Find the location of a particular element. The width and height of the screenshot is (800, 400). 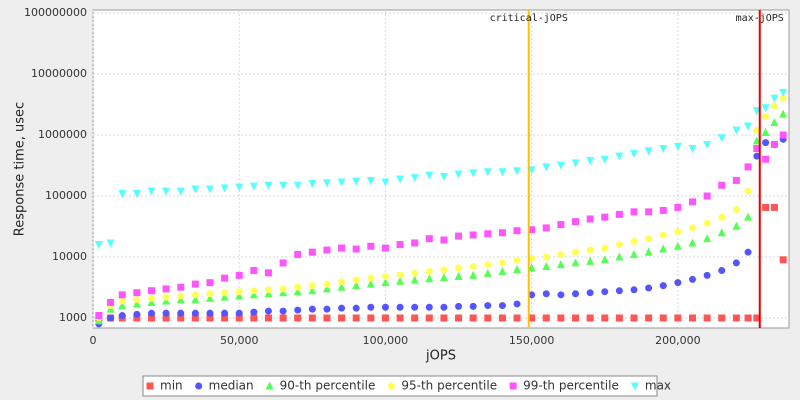

y-tick-label: 100000 is located at coordinates (66, 195).